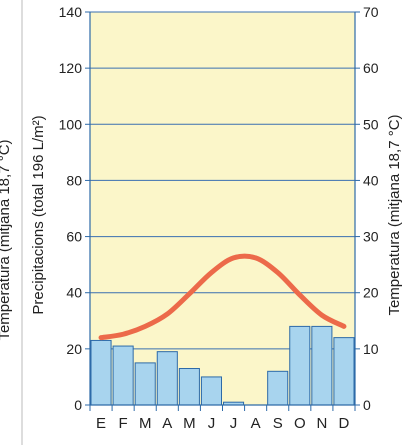 This screenshot has width=407, height=445. Describe the element at coordinates (6, 239) in the screenshot. I see `left-edge-axis-fragment: Temperatura (mitjana 18,7 °C)` at that location.